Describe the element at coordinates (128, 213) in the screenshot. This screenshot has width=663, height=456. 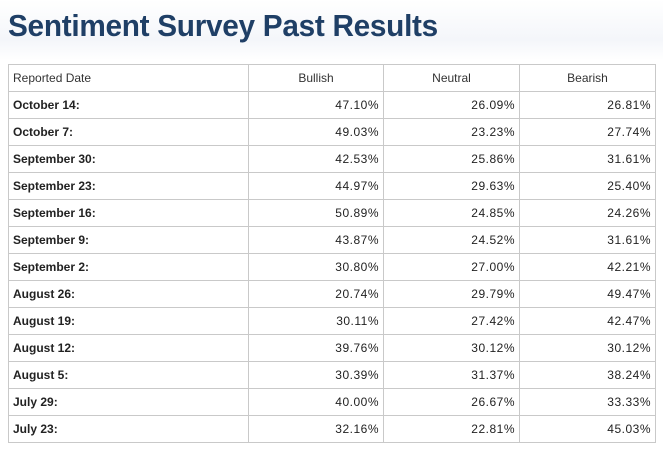
I see `cell-reported-date: September 16:` at that location.